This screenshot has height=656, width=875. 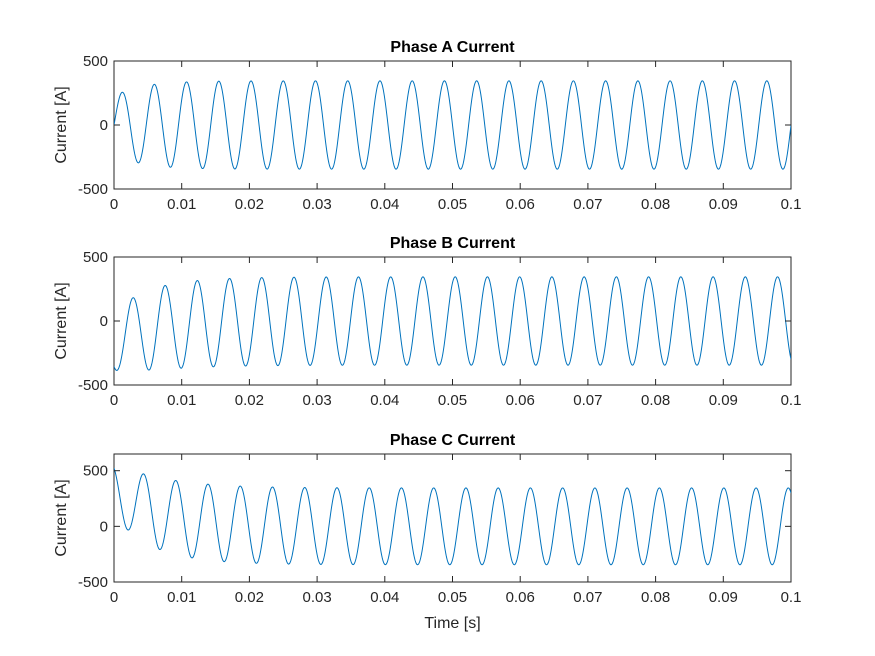 What do you see at coordinates (453, 440) in the screenshot?
I see `chart-title: Phase C Current` at bounding box center [453, 440].